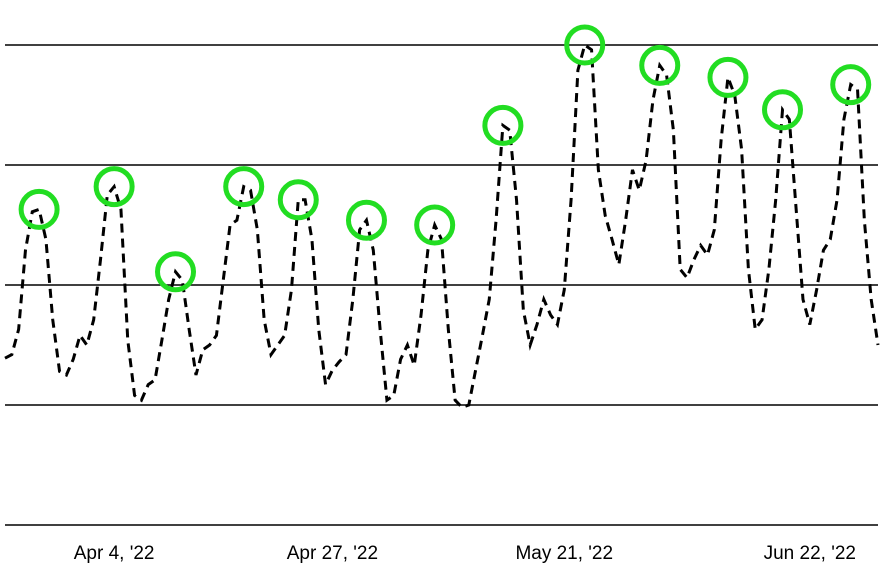  What do you see at coordinates (810, 553) in the screenshot?
I see `x-tick-label: Jun 22, '22` at bounding box center [810, 553].